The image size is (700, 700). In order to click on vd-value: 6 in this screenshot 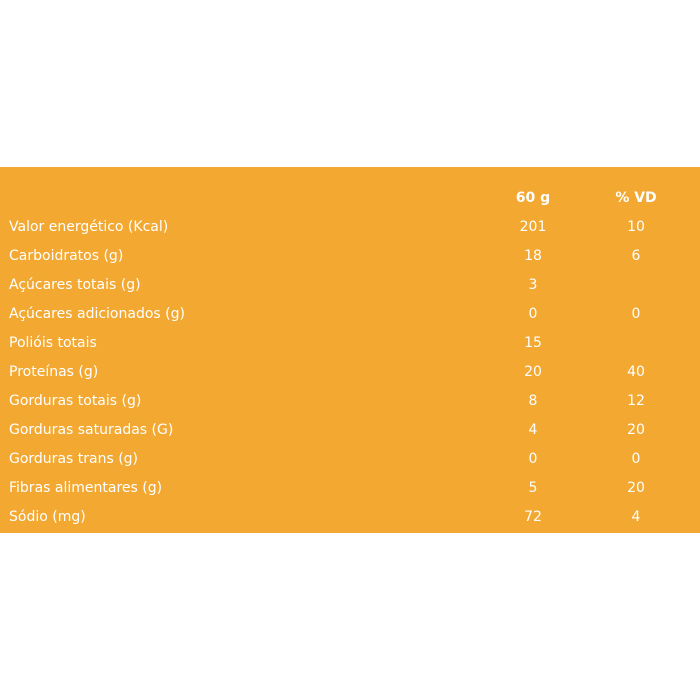, I will do `click(636, 256)`.